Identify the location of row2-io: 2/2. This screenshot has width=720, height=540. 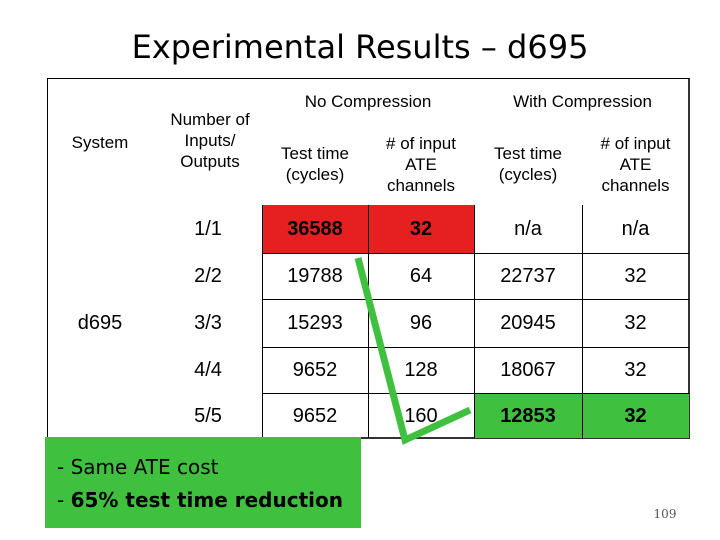
(208, 276).